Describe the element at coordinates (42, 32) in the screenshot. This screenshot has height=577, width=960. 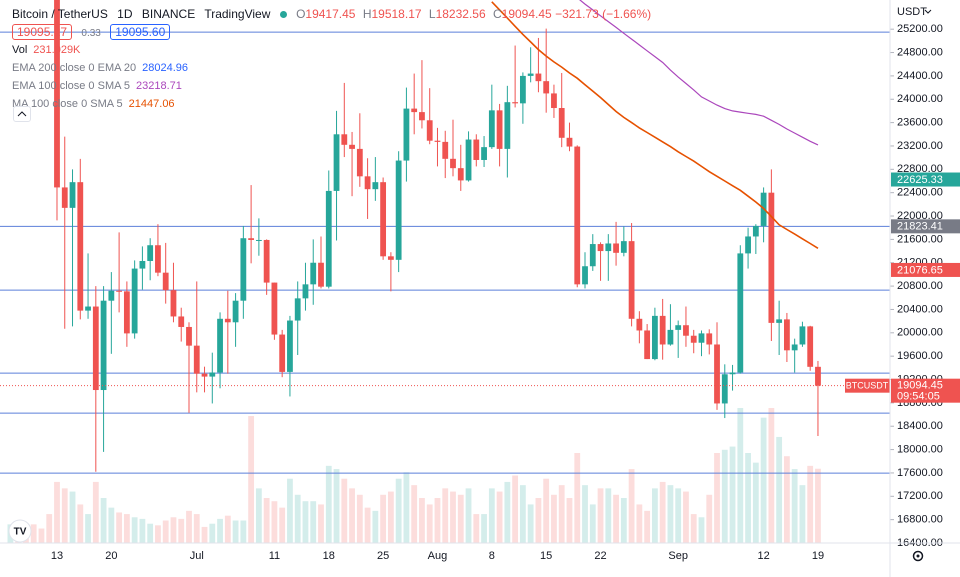
I see `sell-price: 19095.27` at that location.